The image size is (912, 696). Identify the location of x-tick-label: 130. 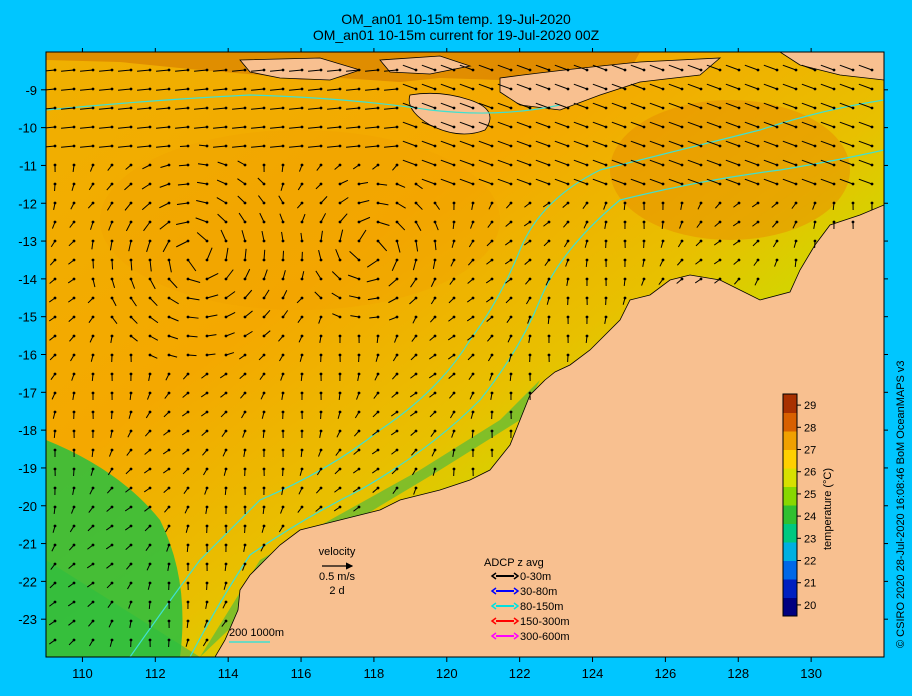
(811, 673).